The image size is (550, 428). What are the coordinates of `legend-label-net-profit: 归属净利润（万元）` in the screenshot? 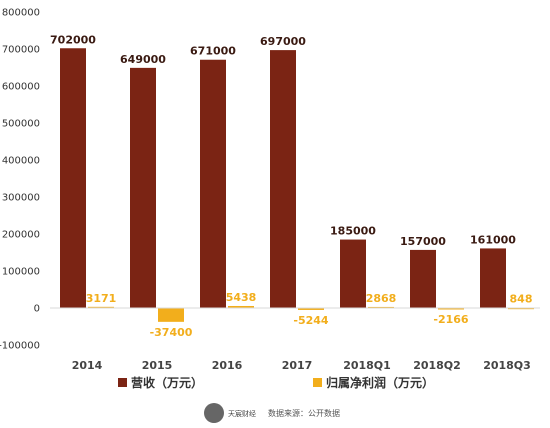 It's located at (380, 382).